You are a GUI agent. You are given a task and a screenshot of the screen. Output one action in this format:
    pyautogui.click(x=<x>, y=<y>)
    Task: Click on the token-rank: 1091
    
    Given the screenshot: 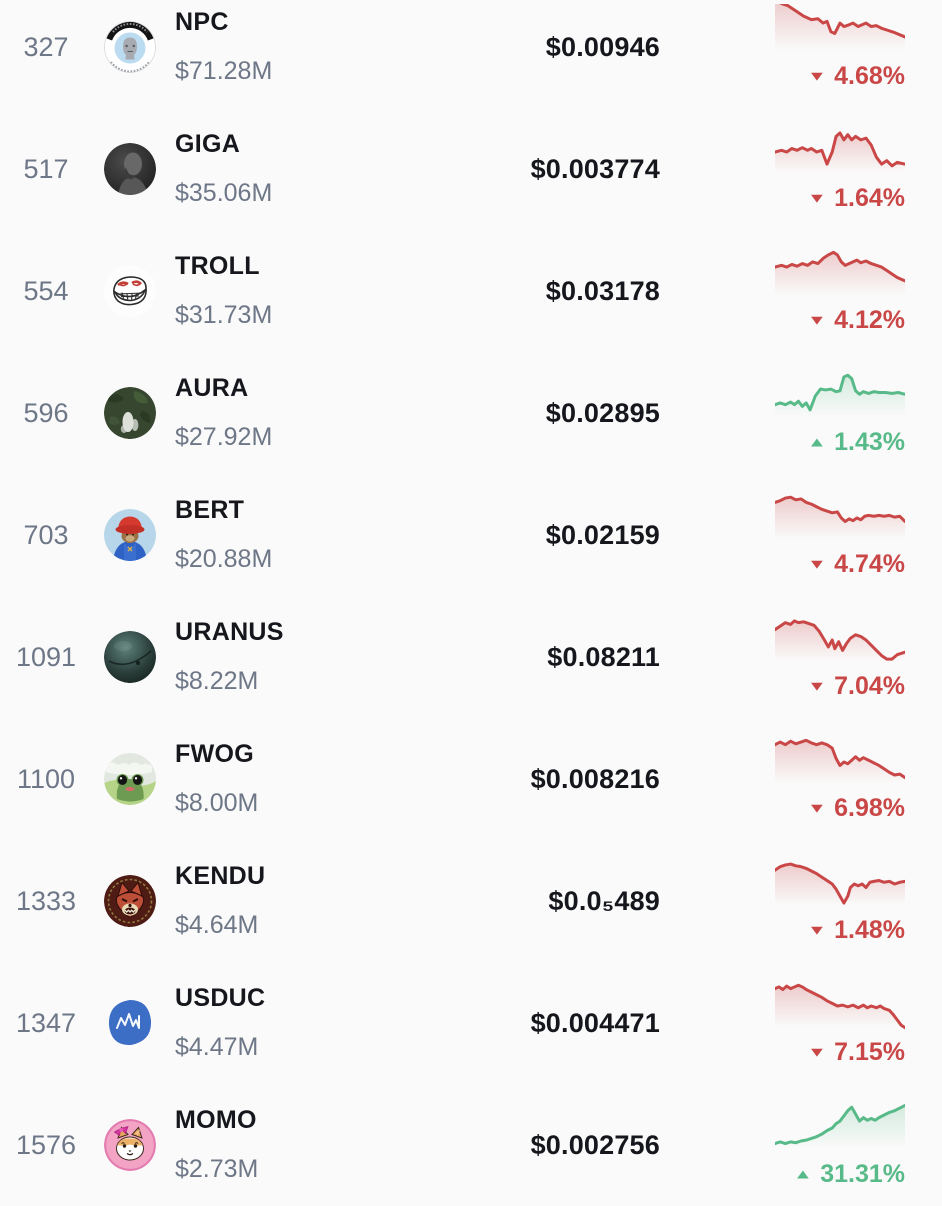 What is the action you would take?
    pyautogui.click(x=46, y=656)
    